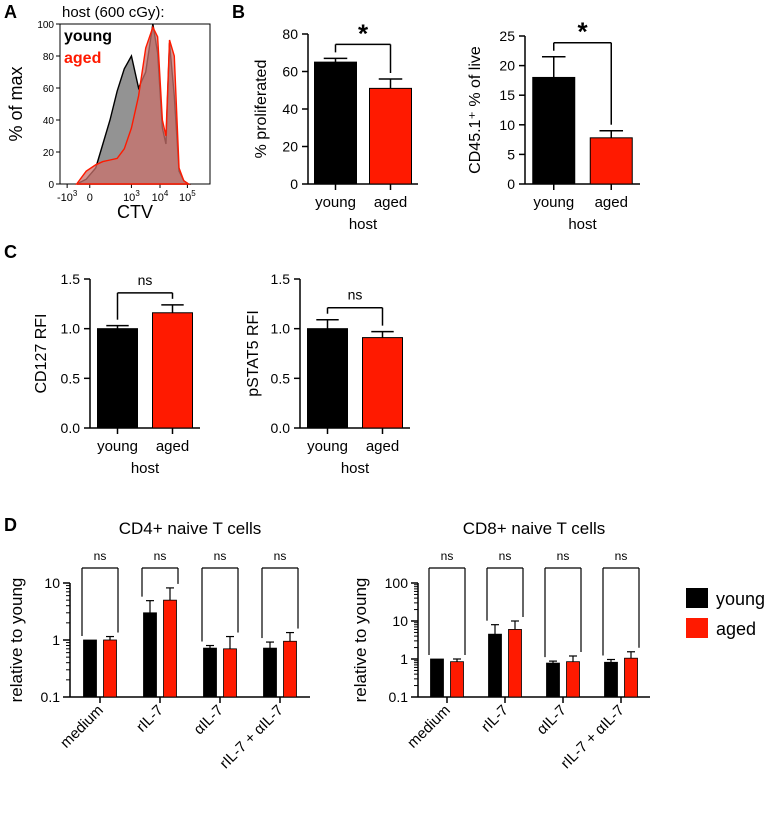  Describe the element at coordinates (190, 528) in the screenshot. I see `chart-title: CD4+ naive T cells` at that location.